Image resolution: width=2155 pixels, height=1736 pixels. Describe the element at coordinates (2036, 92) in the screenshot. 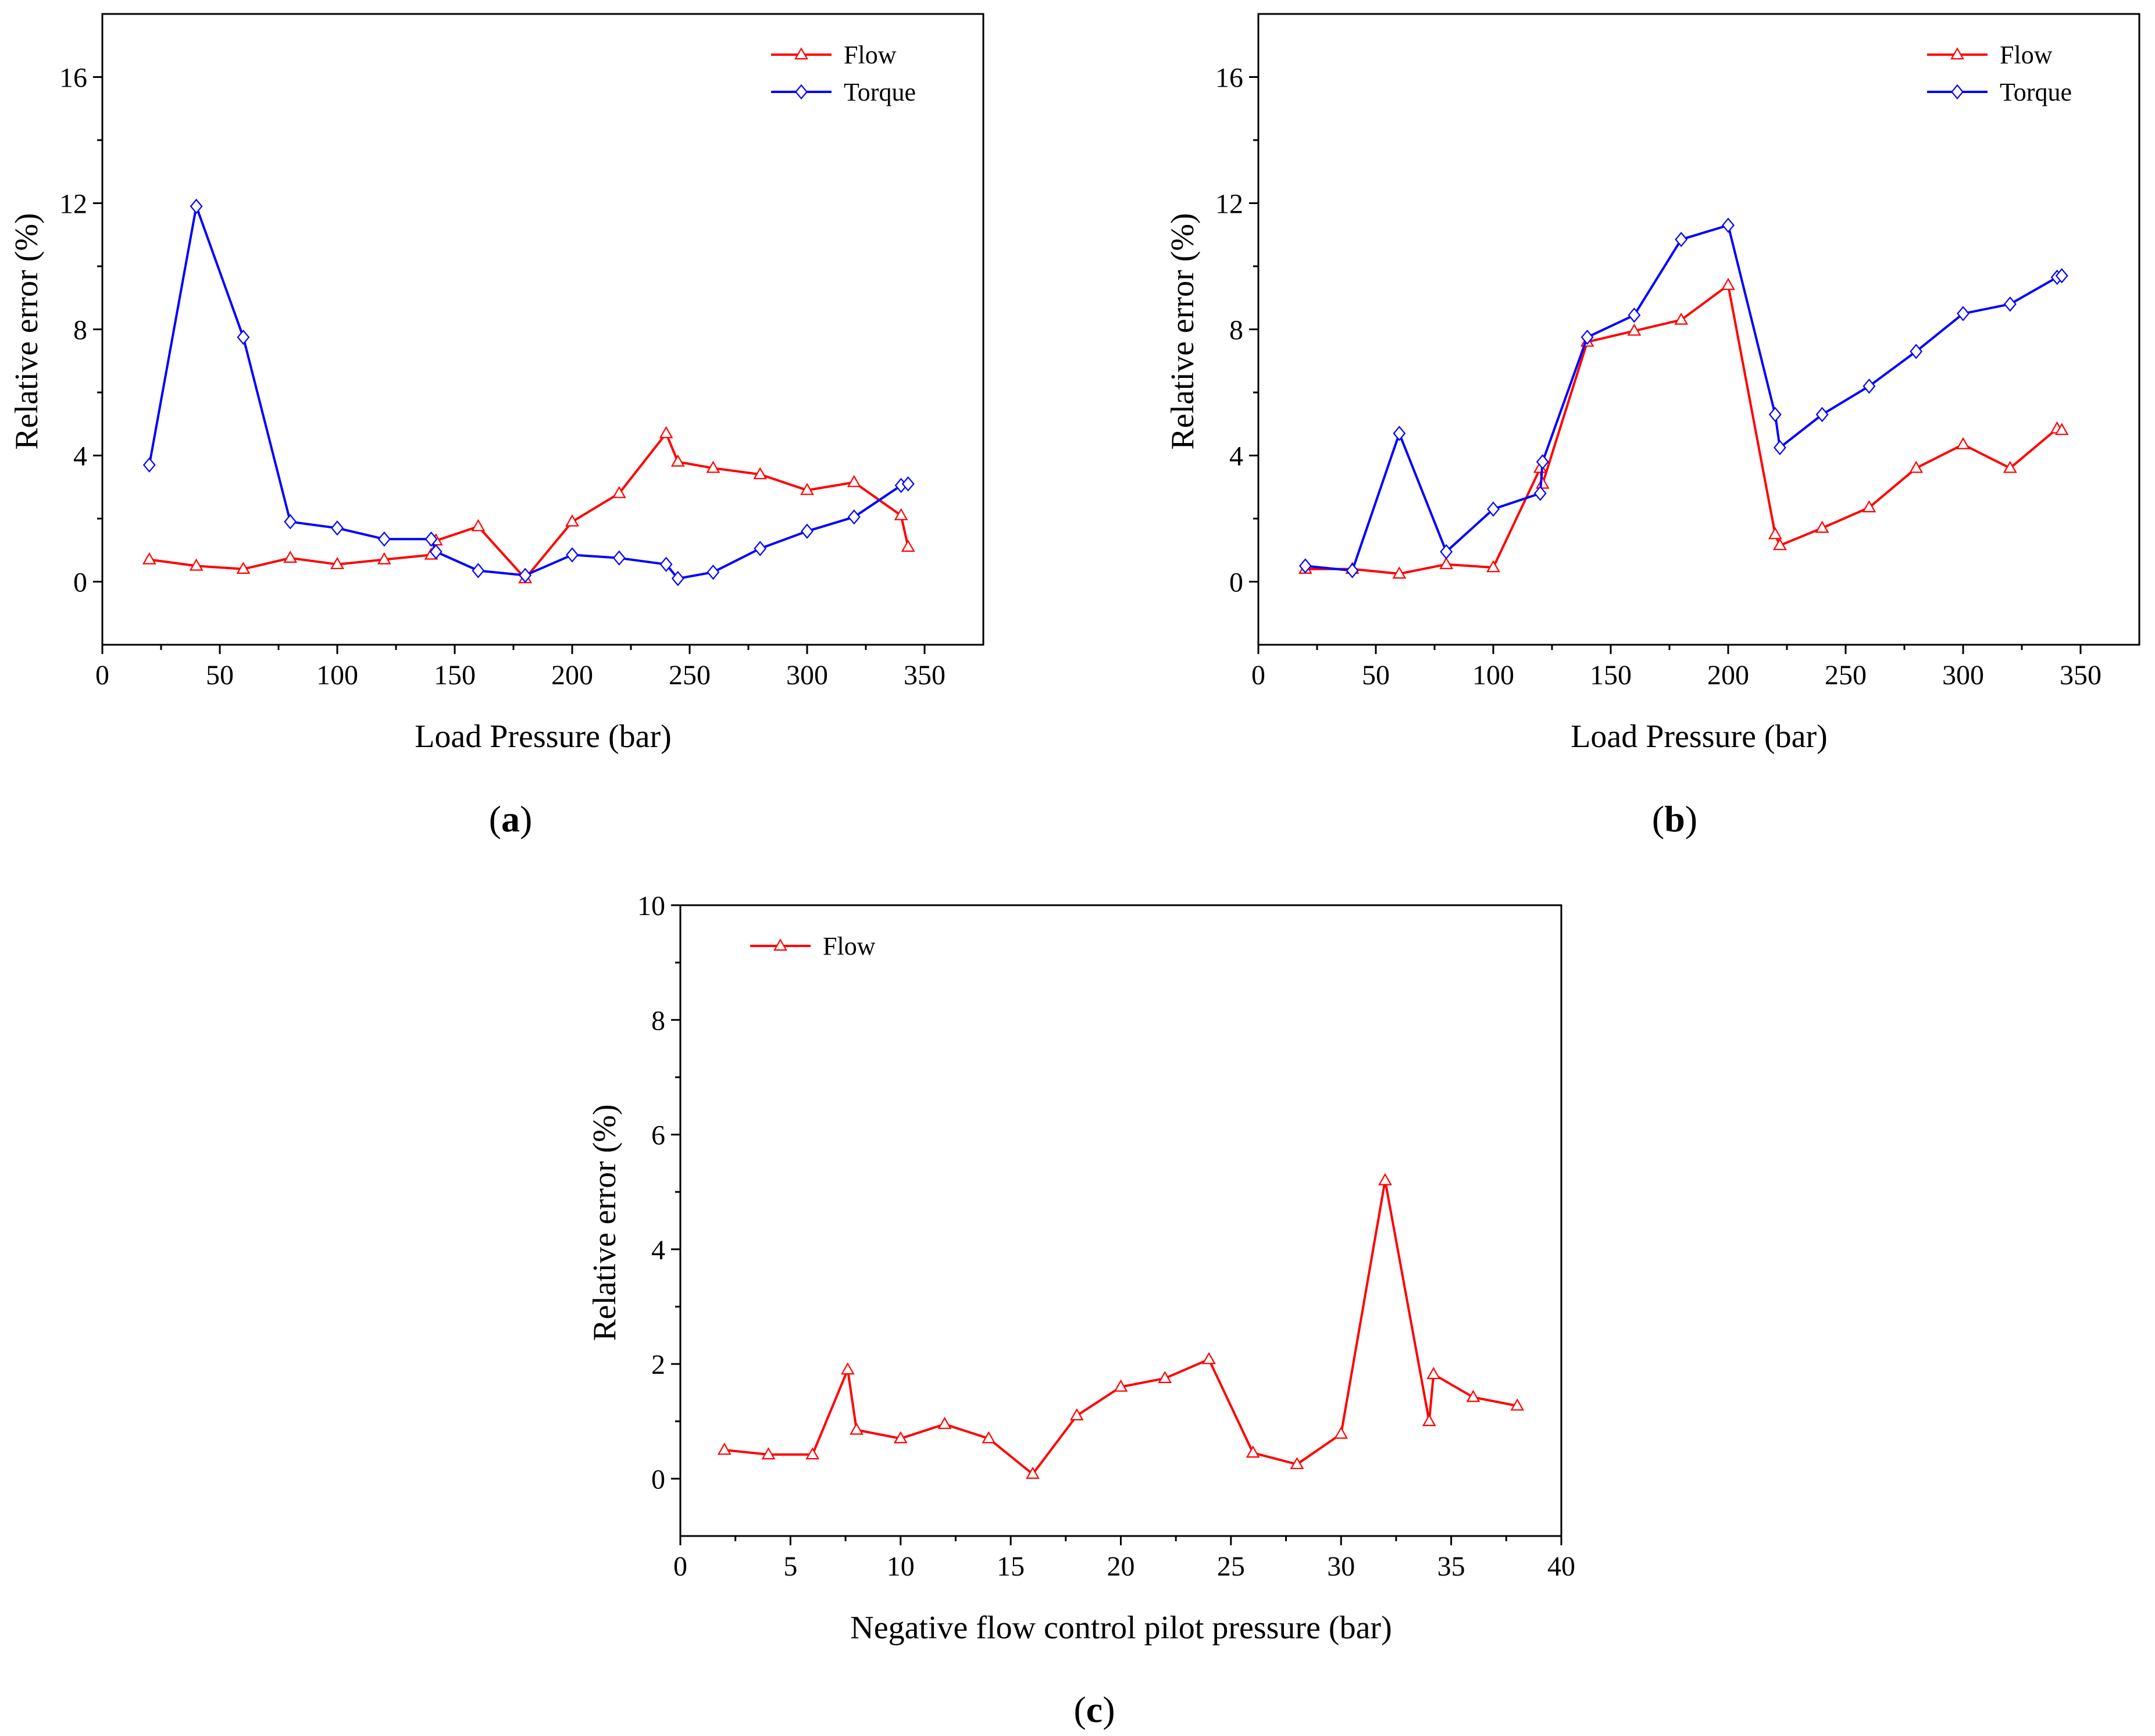

I see `chart-b-legend-torque-label: Torque` at that location.